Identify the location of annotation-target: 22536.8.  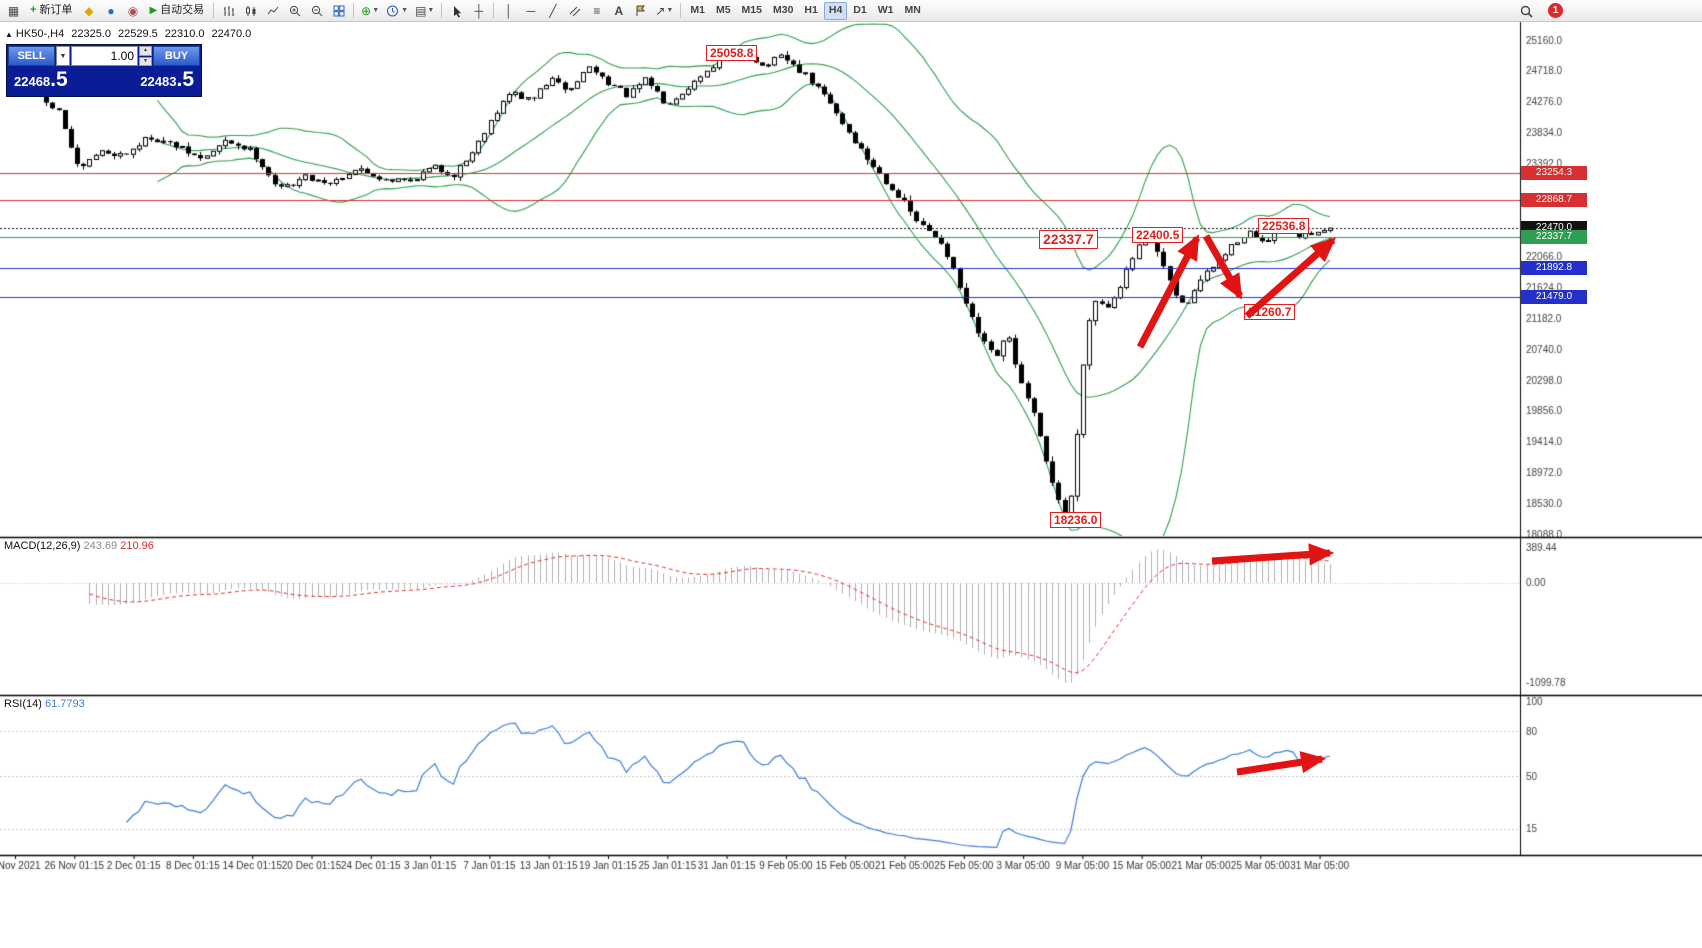
(1284, 226).